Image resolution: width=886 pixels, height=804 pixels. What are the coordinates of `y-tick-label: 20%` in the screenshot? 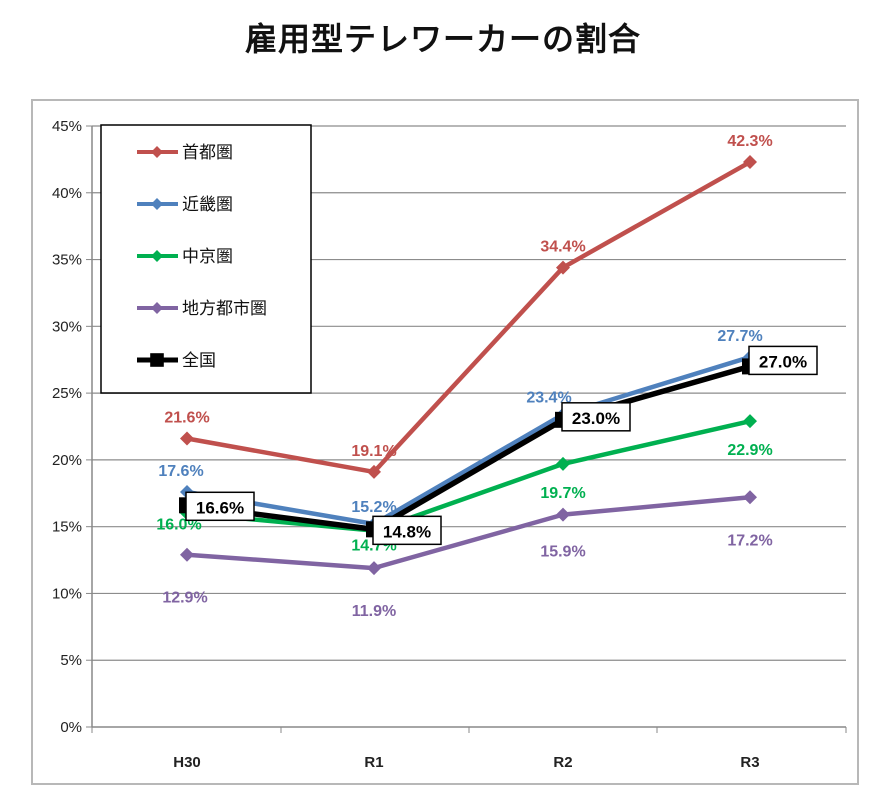 It's located at (67, 460).